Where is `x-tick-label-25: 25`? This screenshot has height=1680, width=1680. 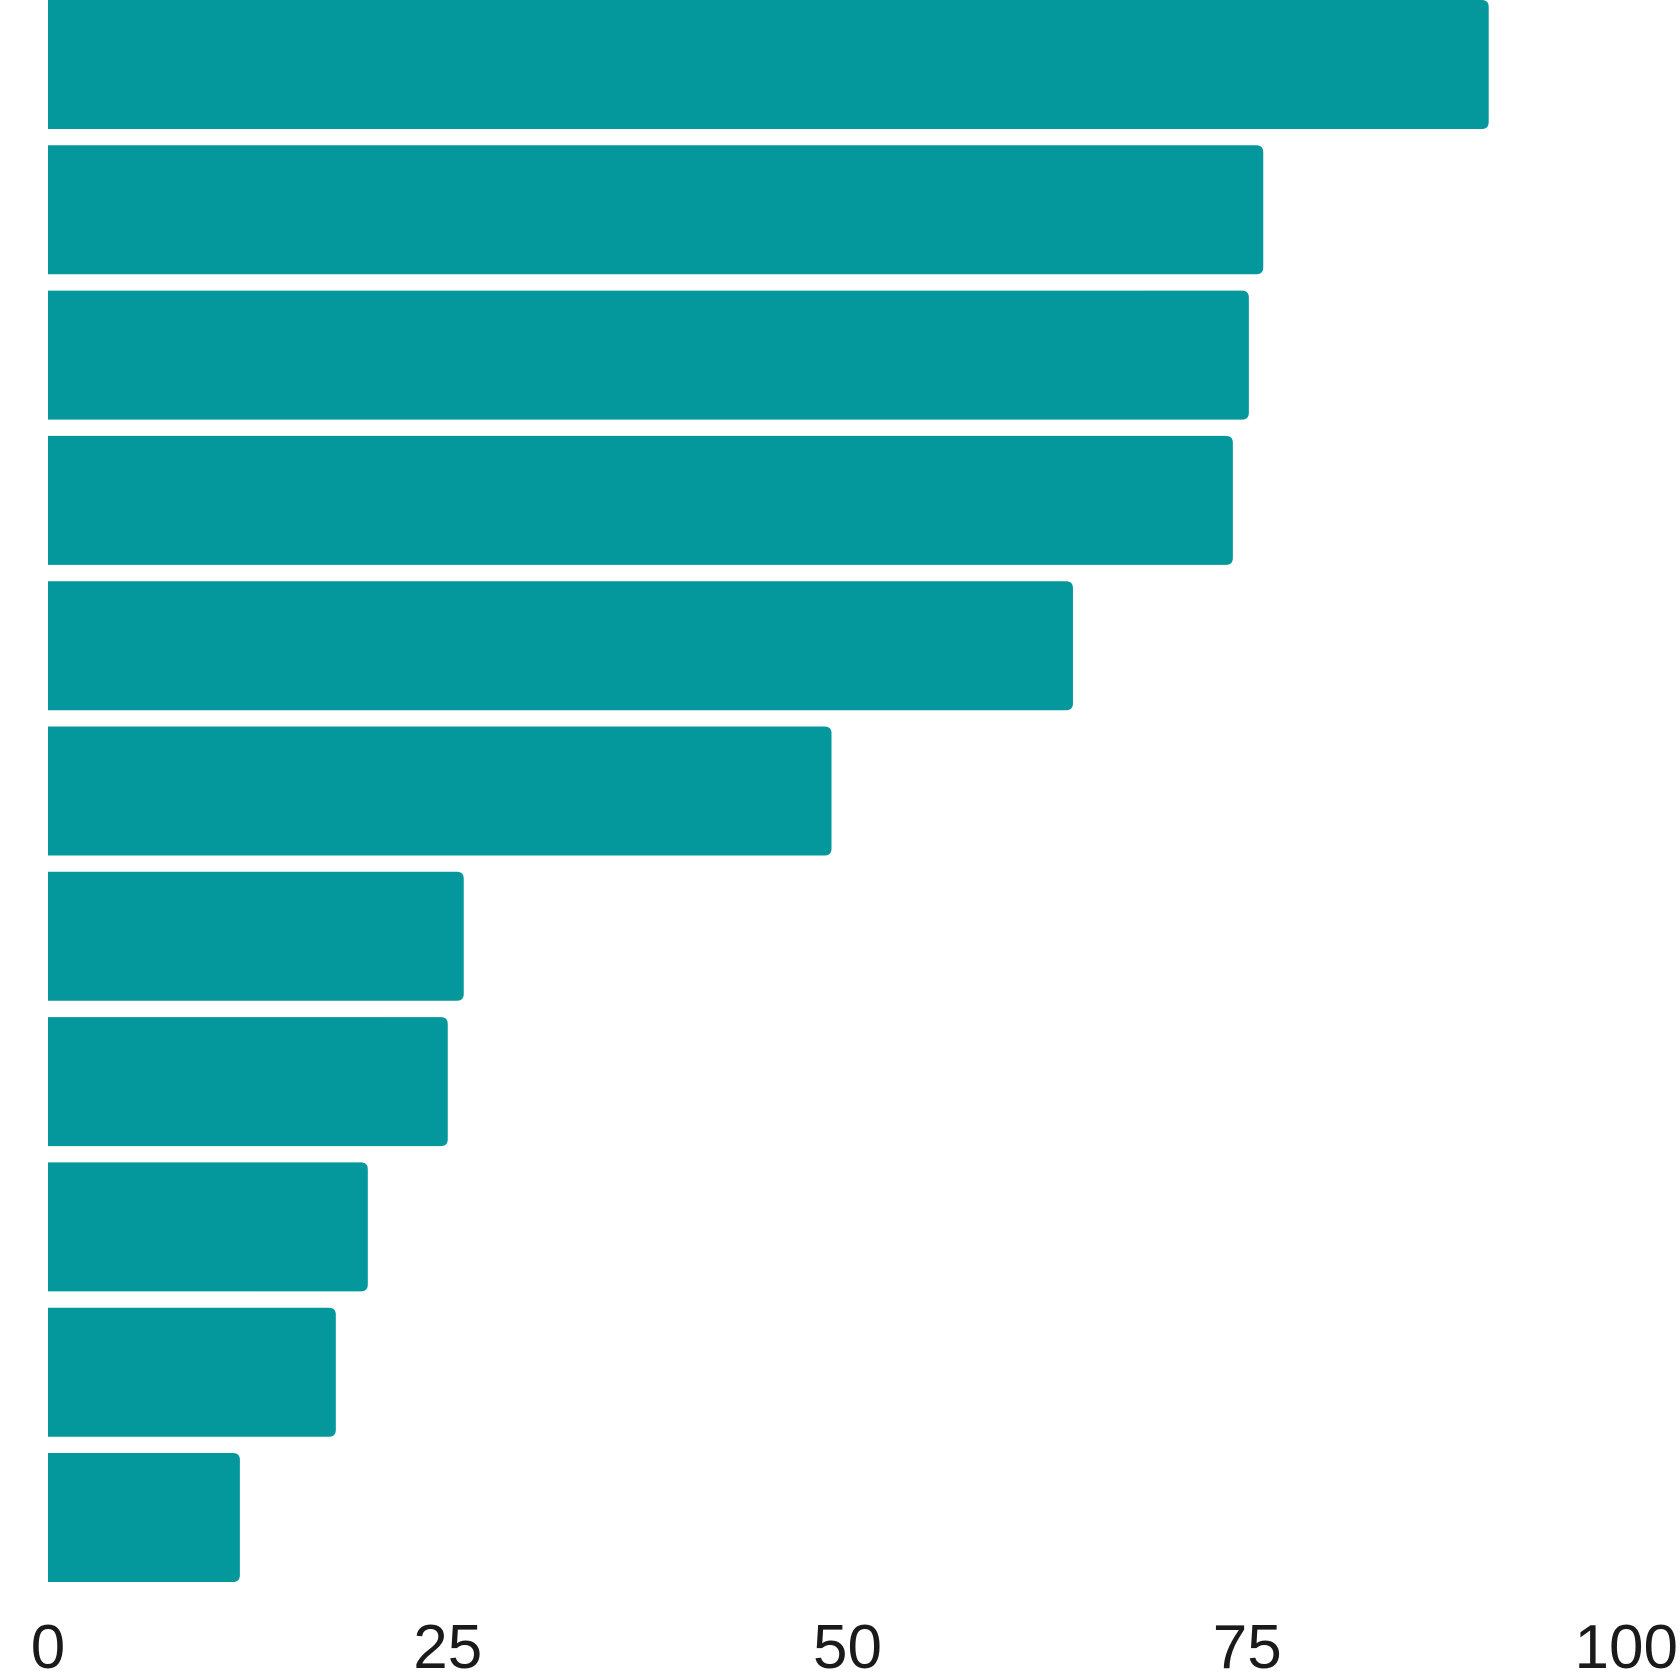 x-tick-label-25: 25 is located at coordinates (447, 1646).